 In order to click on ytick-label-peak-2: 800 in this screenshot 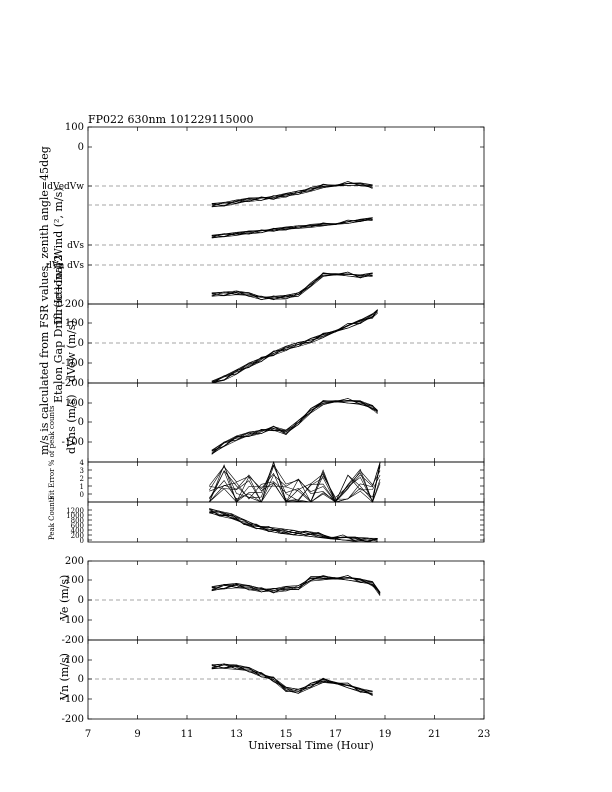, I will do `click(77, 521)`.